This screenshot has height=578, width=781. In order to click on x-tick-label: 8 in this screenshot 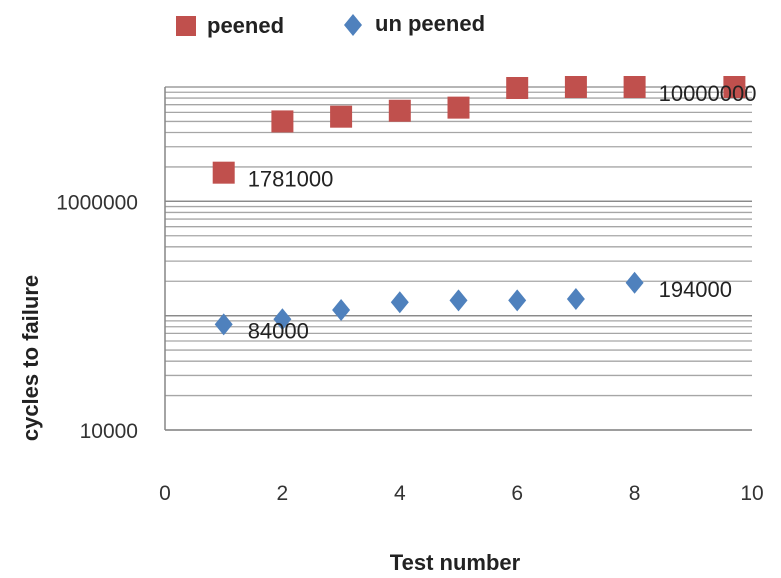, I will do `click(635, 493)`.